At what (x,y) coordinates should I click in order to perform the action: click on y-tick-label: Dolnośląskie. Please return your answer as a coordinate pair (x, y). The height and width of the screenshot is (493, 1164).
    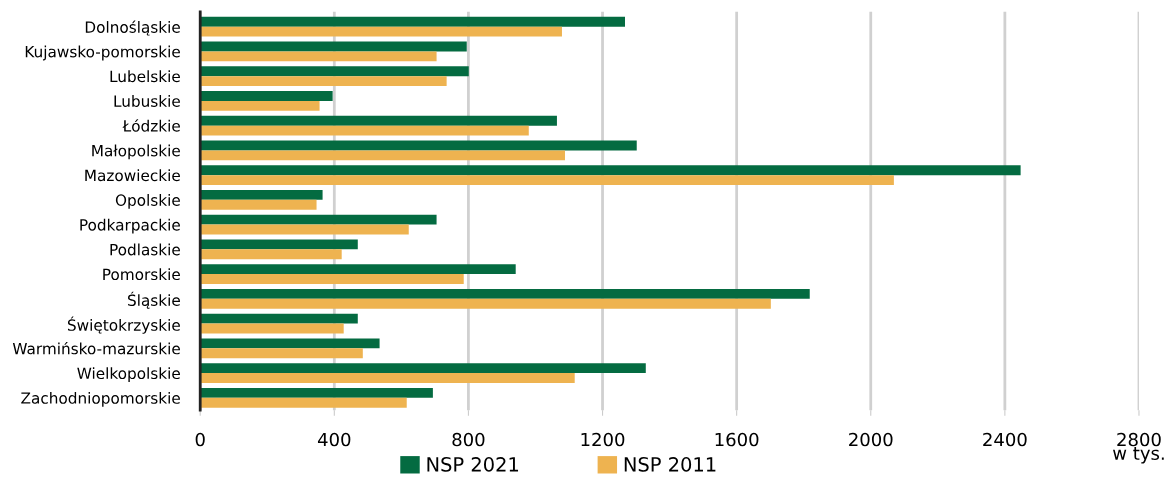
    Looking at the image, I should click on (132, 28).